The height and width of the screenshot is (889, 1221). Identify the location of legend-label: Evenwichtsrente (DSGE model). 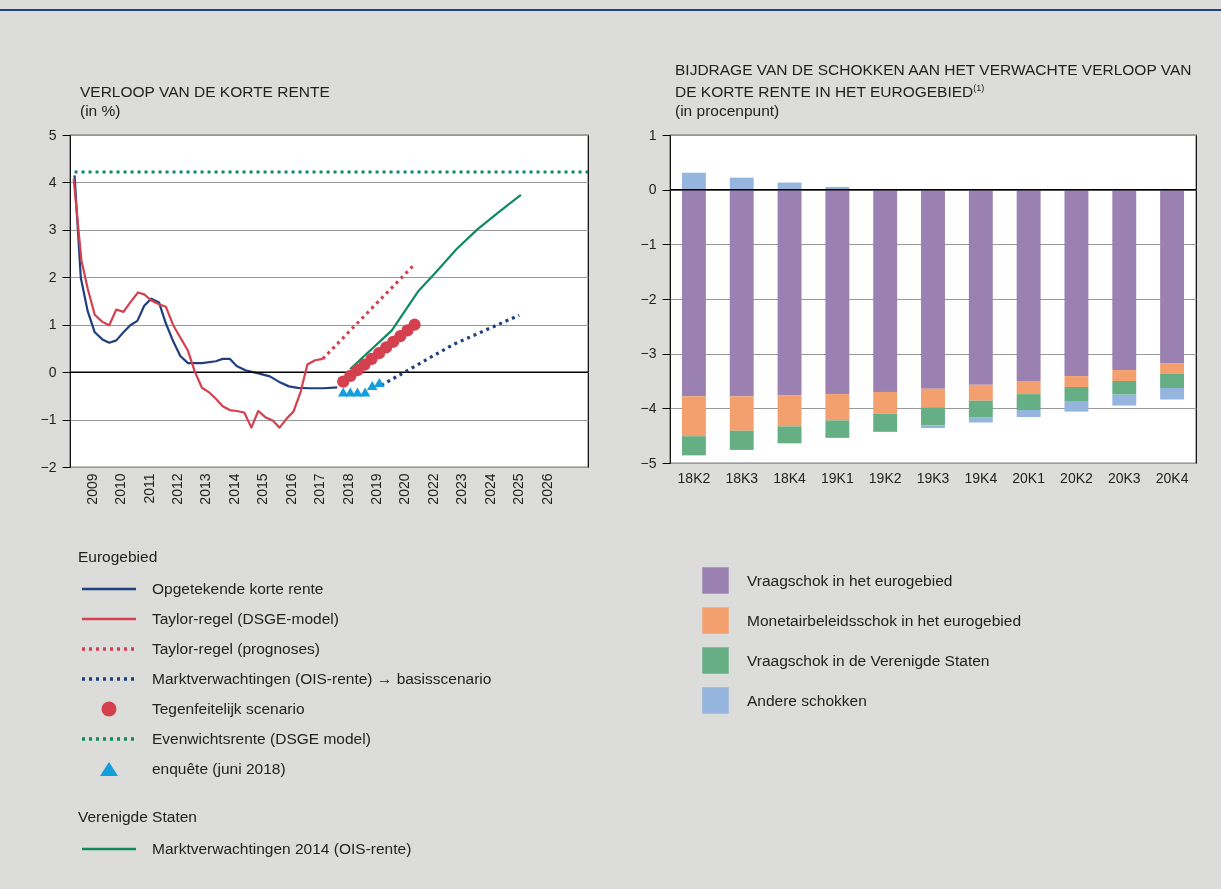
(261, 739).